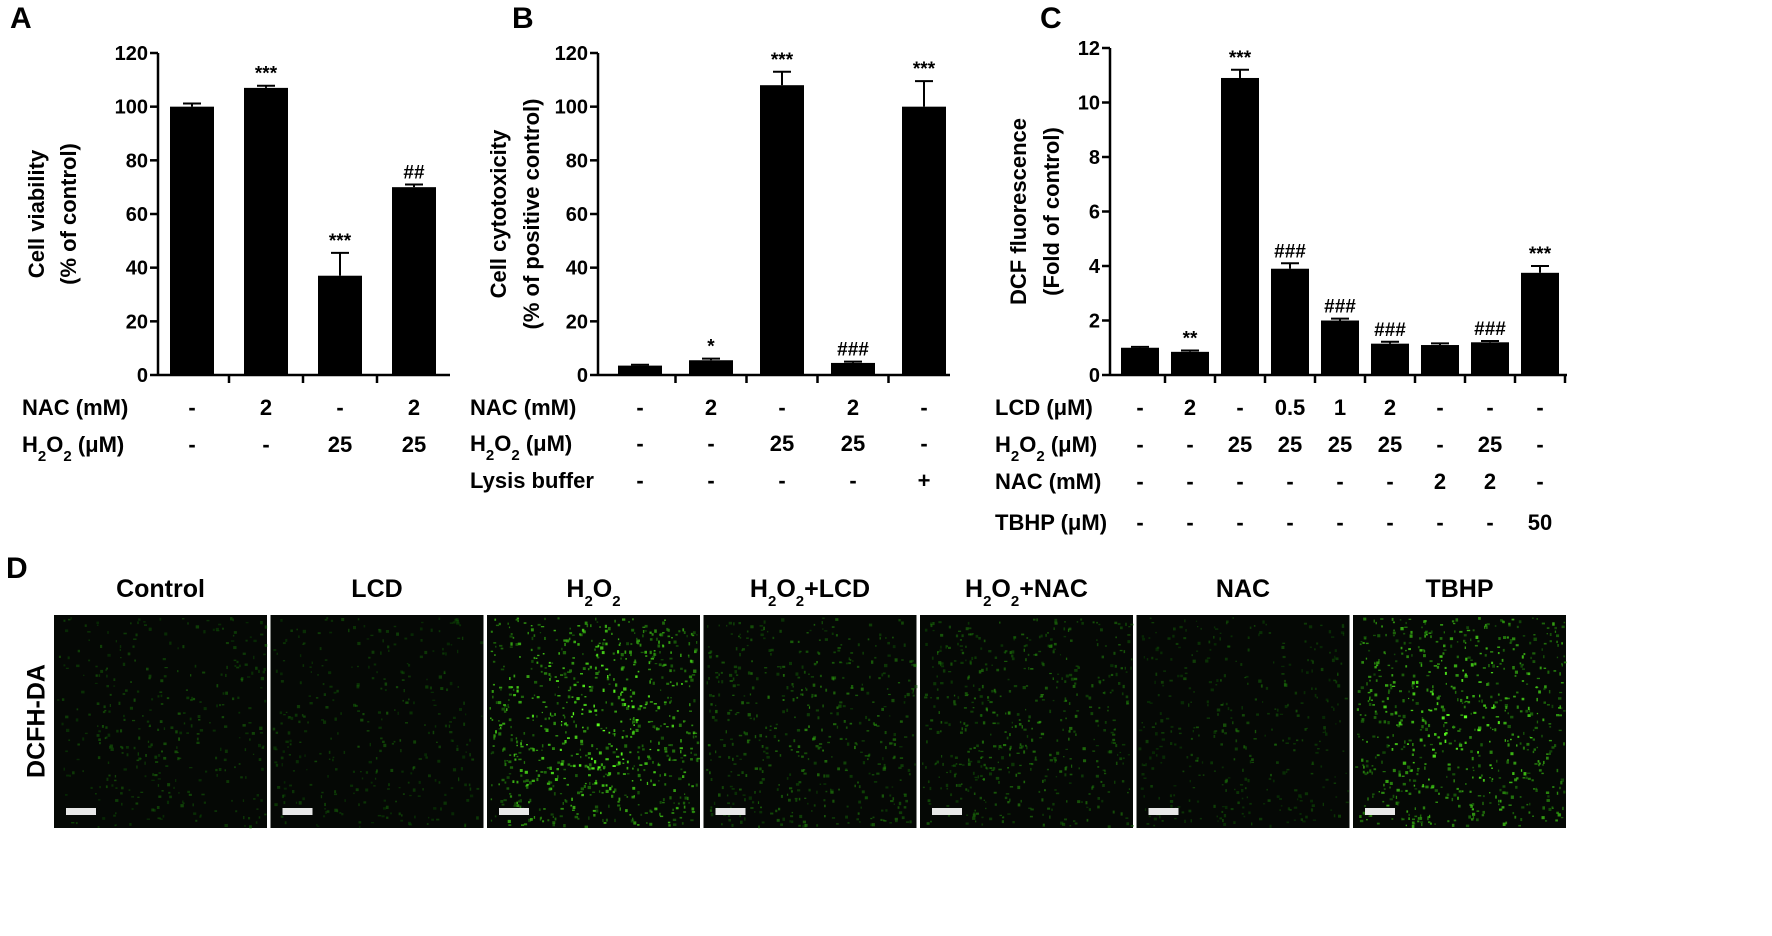  What do you see at coordinates (582, 376) in the screenshot?
I see `y-tick-label: 0` at bounding box center [582, 376].